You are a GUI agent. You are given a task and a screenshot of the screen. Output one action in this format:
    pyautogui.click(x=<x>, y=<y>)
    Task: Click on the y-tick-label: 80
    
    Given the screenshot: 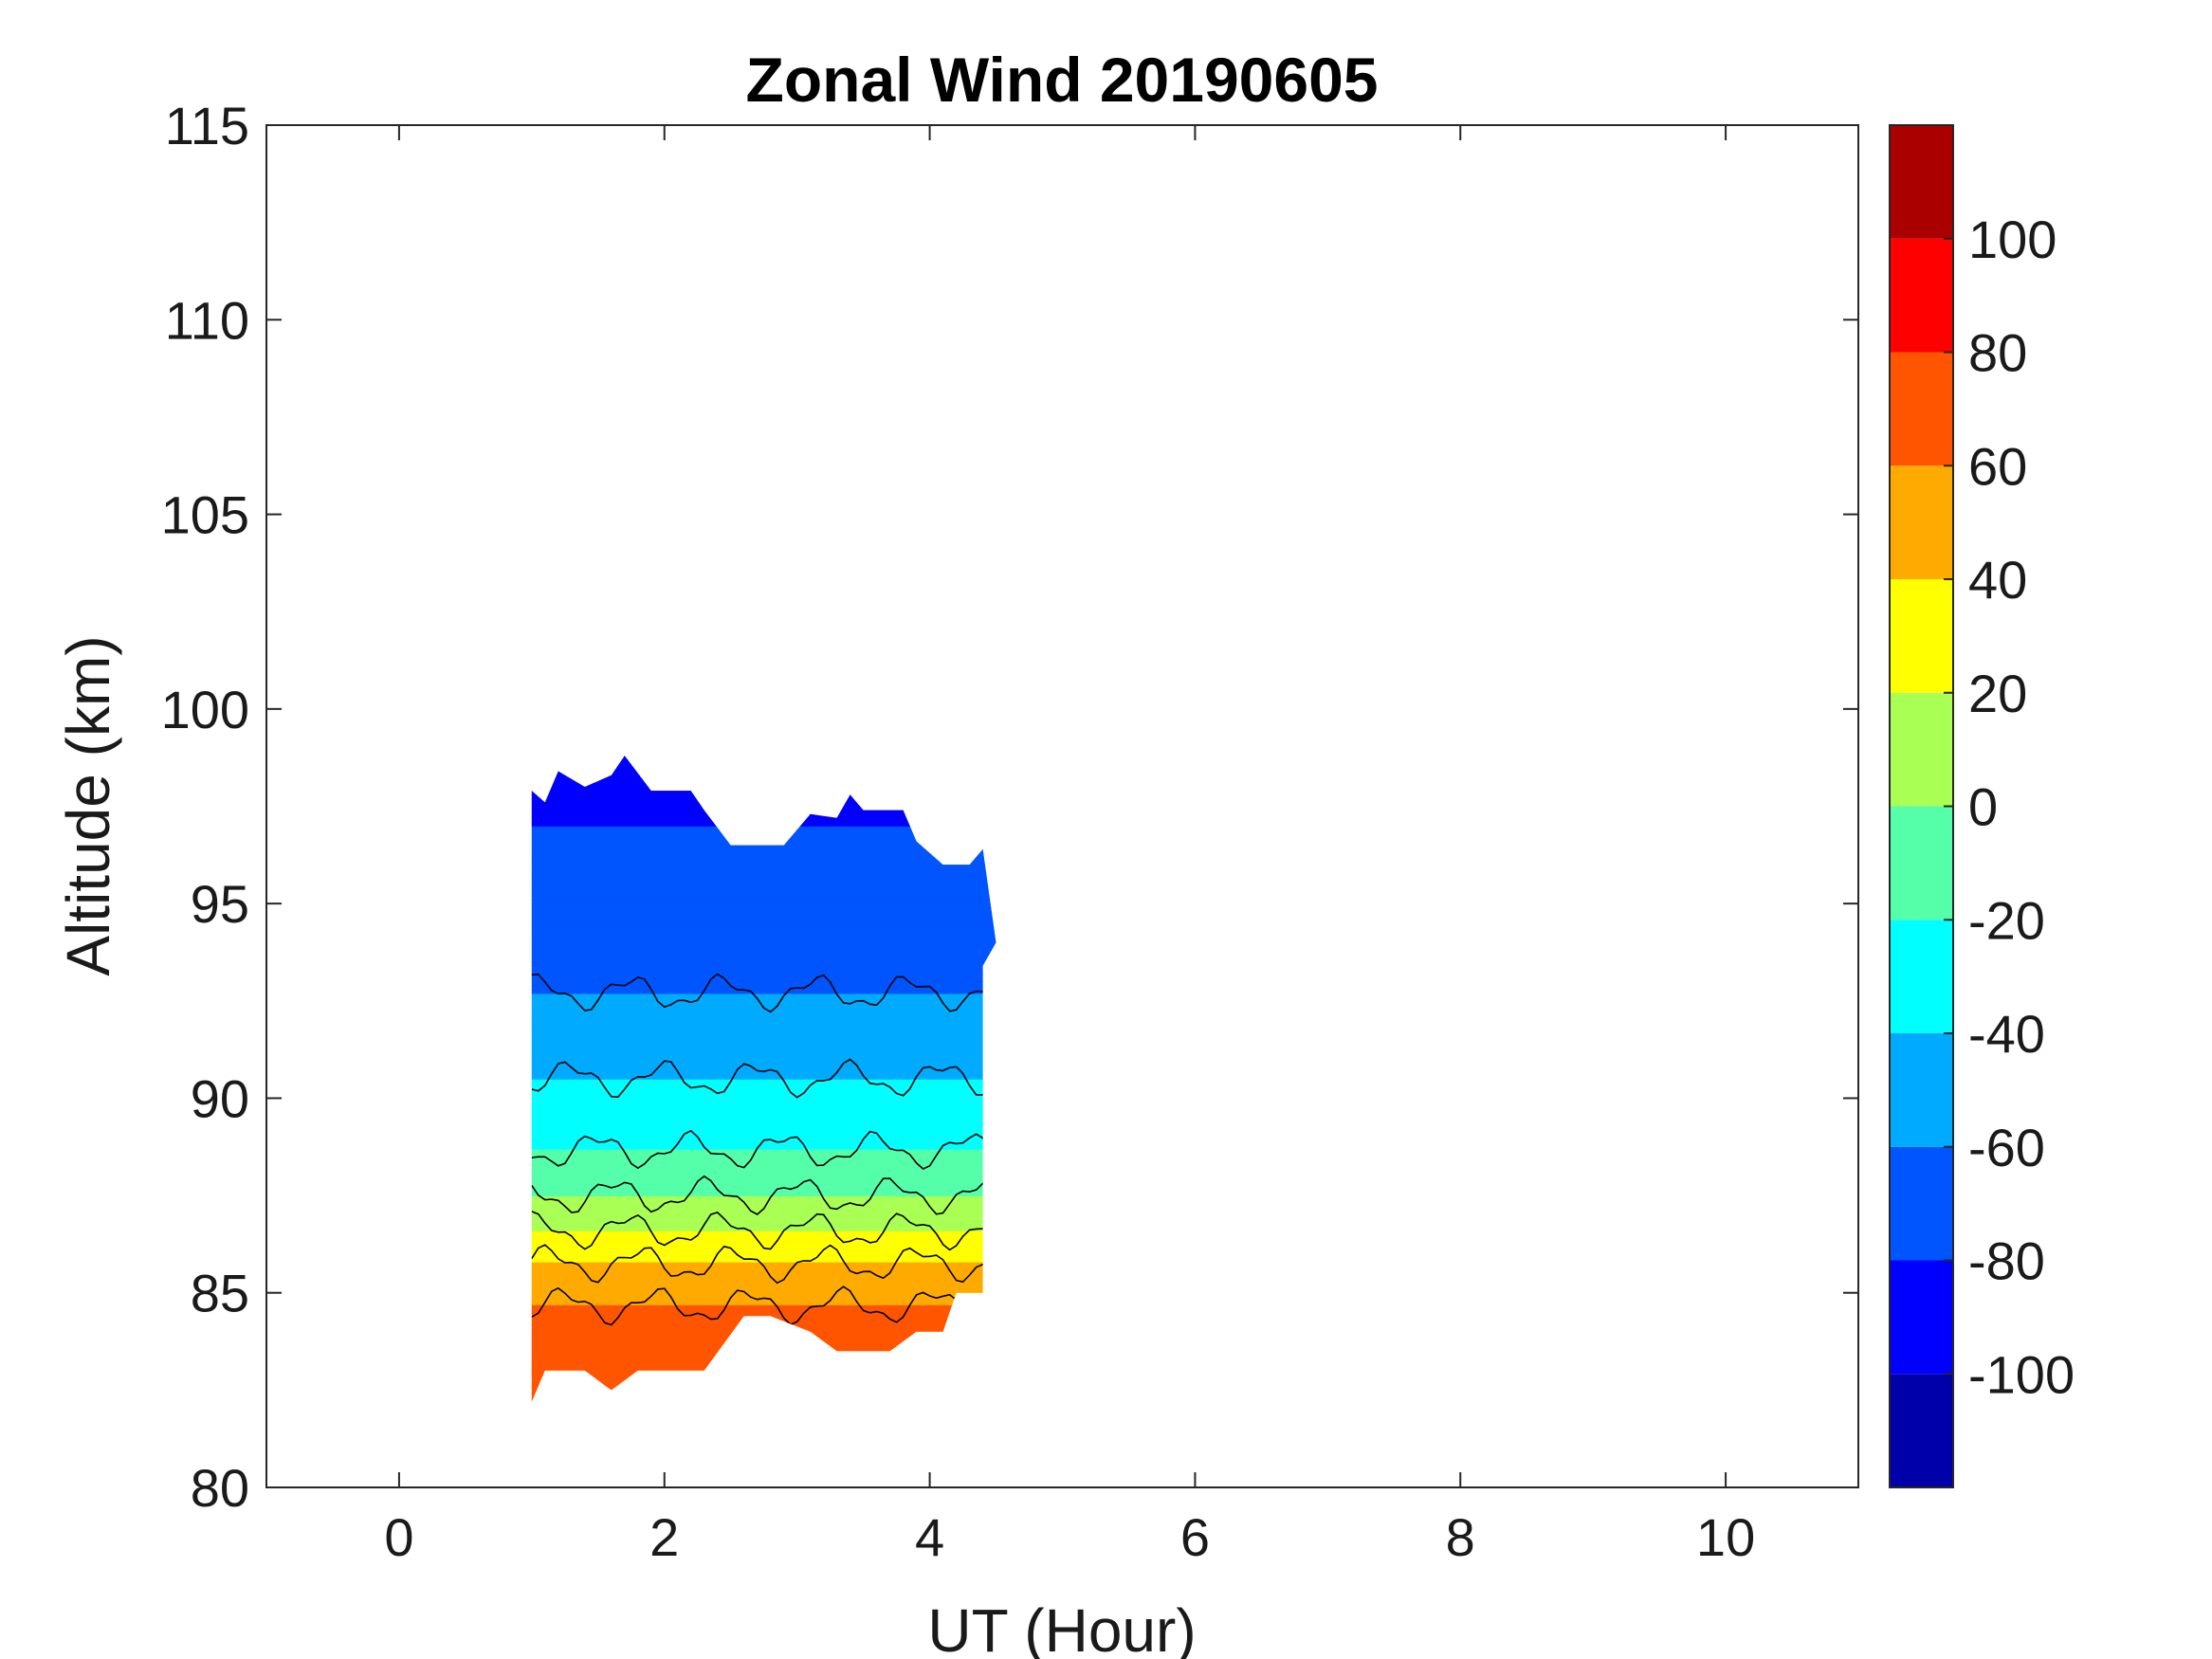 What is the action you would take?
    pyautogui.click(x=220, y=1488)
    